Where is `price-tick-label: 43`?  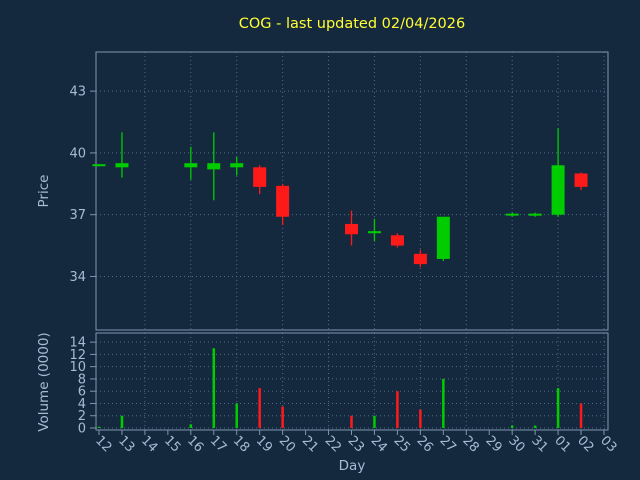 price-tick-label: 43 is located at coordinates (77, 92).